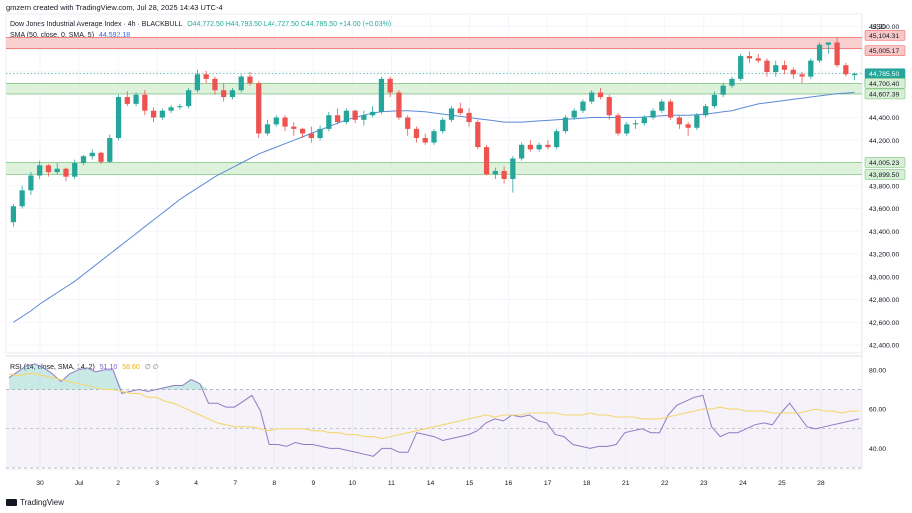 The width and height of the screenshot is (912, 513). I want to click on time-tick-label: 16, so click(509, 483).